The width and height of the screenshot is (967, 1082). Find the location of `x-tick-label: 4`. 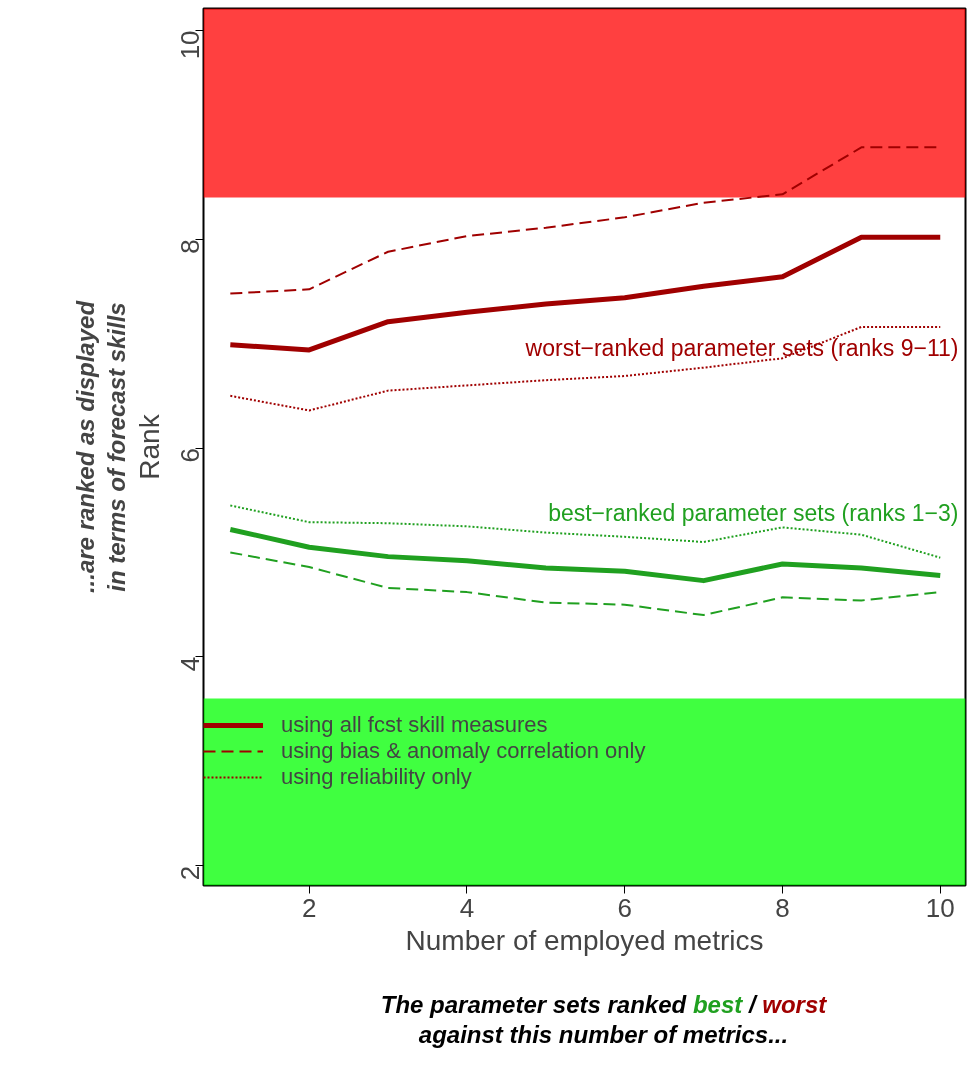

x-tick-label: 4 is located at coordinates (467, 907).